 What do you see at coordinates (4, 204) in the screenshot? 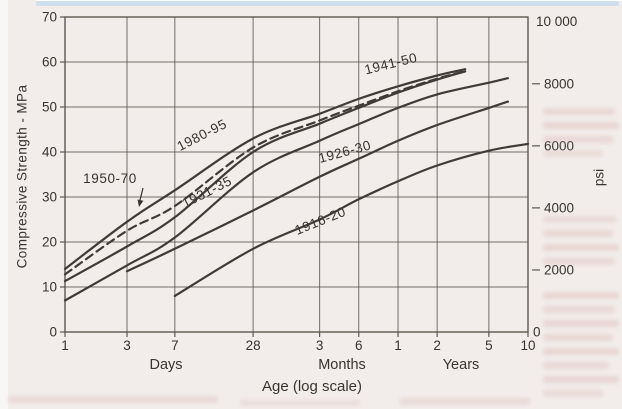
I see `page-edge-artifact` at bounding box center [4, 204].